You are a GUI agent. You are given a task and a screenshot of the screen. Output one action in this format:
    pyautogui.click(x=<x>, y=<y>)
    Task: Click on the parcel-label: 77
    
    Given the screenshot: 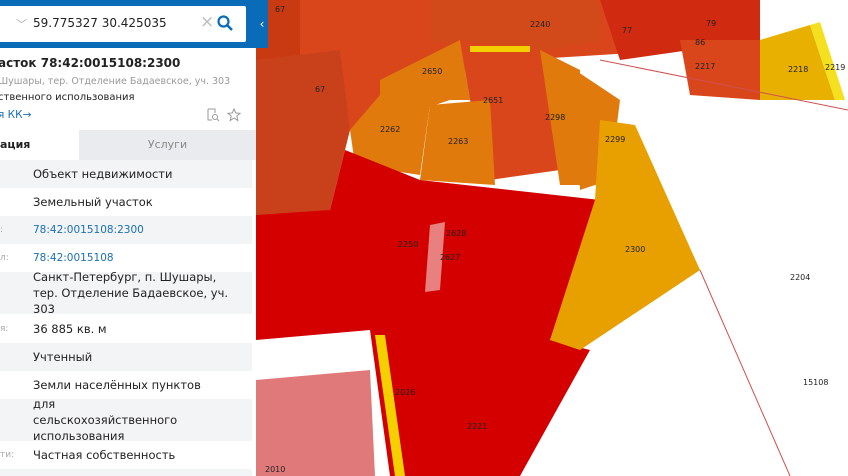 What is the action you would take?
    pyautogui.click(x=627, y=30)
    